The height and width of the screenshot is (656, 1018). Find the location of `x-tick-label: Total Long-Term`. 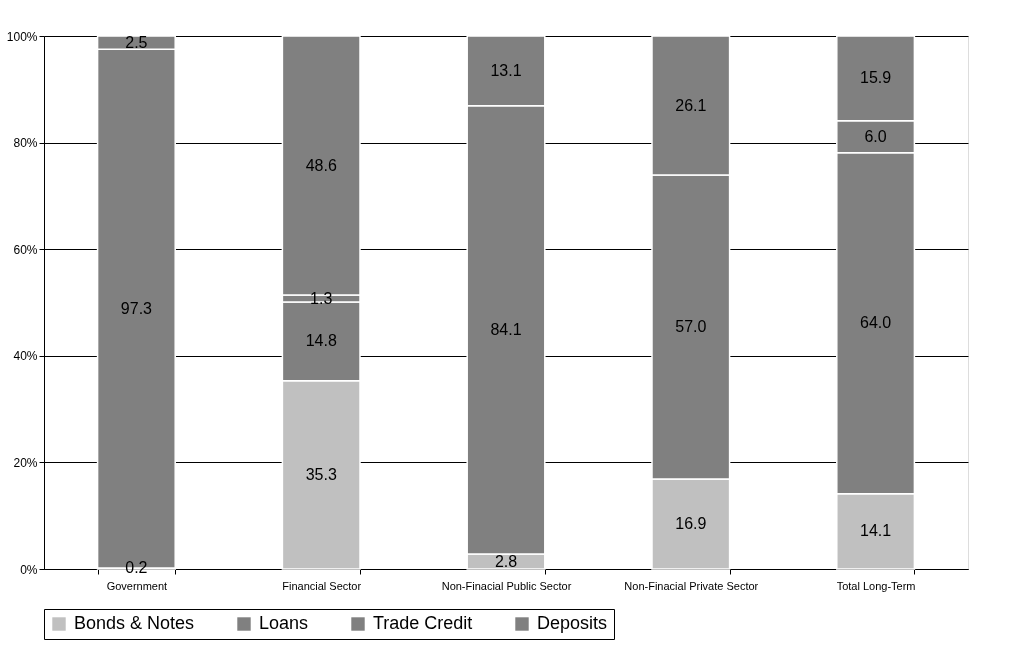

x-tick-label: Total Long-Term is located at coordinates (876, 585).